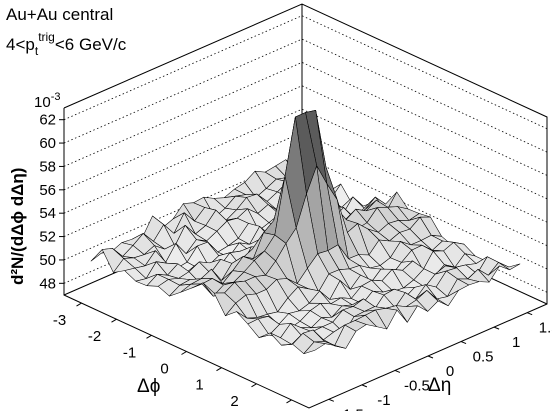  Describe the element at coordinates (47, 143) in the screenshot. I see `z-tick-label: 60` at that location.